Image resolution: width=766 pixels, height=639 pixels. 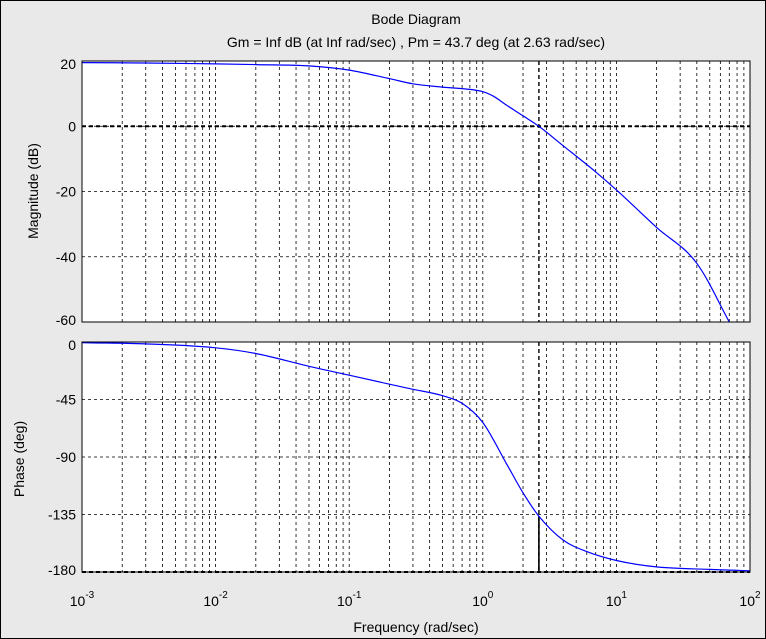 I want to click on mag-y-tick-label: -40, so click(x=66, y=257).